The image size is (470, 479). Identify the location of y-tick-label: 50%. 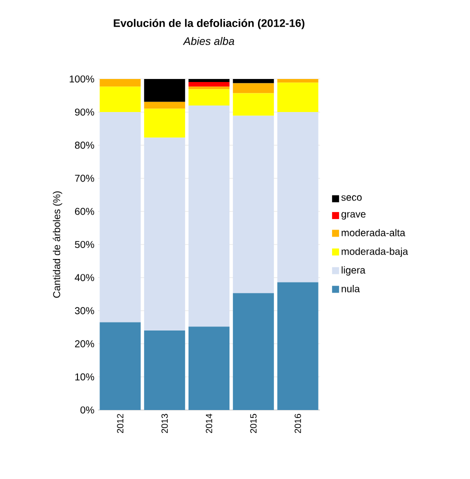
(84, 244).